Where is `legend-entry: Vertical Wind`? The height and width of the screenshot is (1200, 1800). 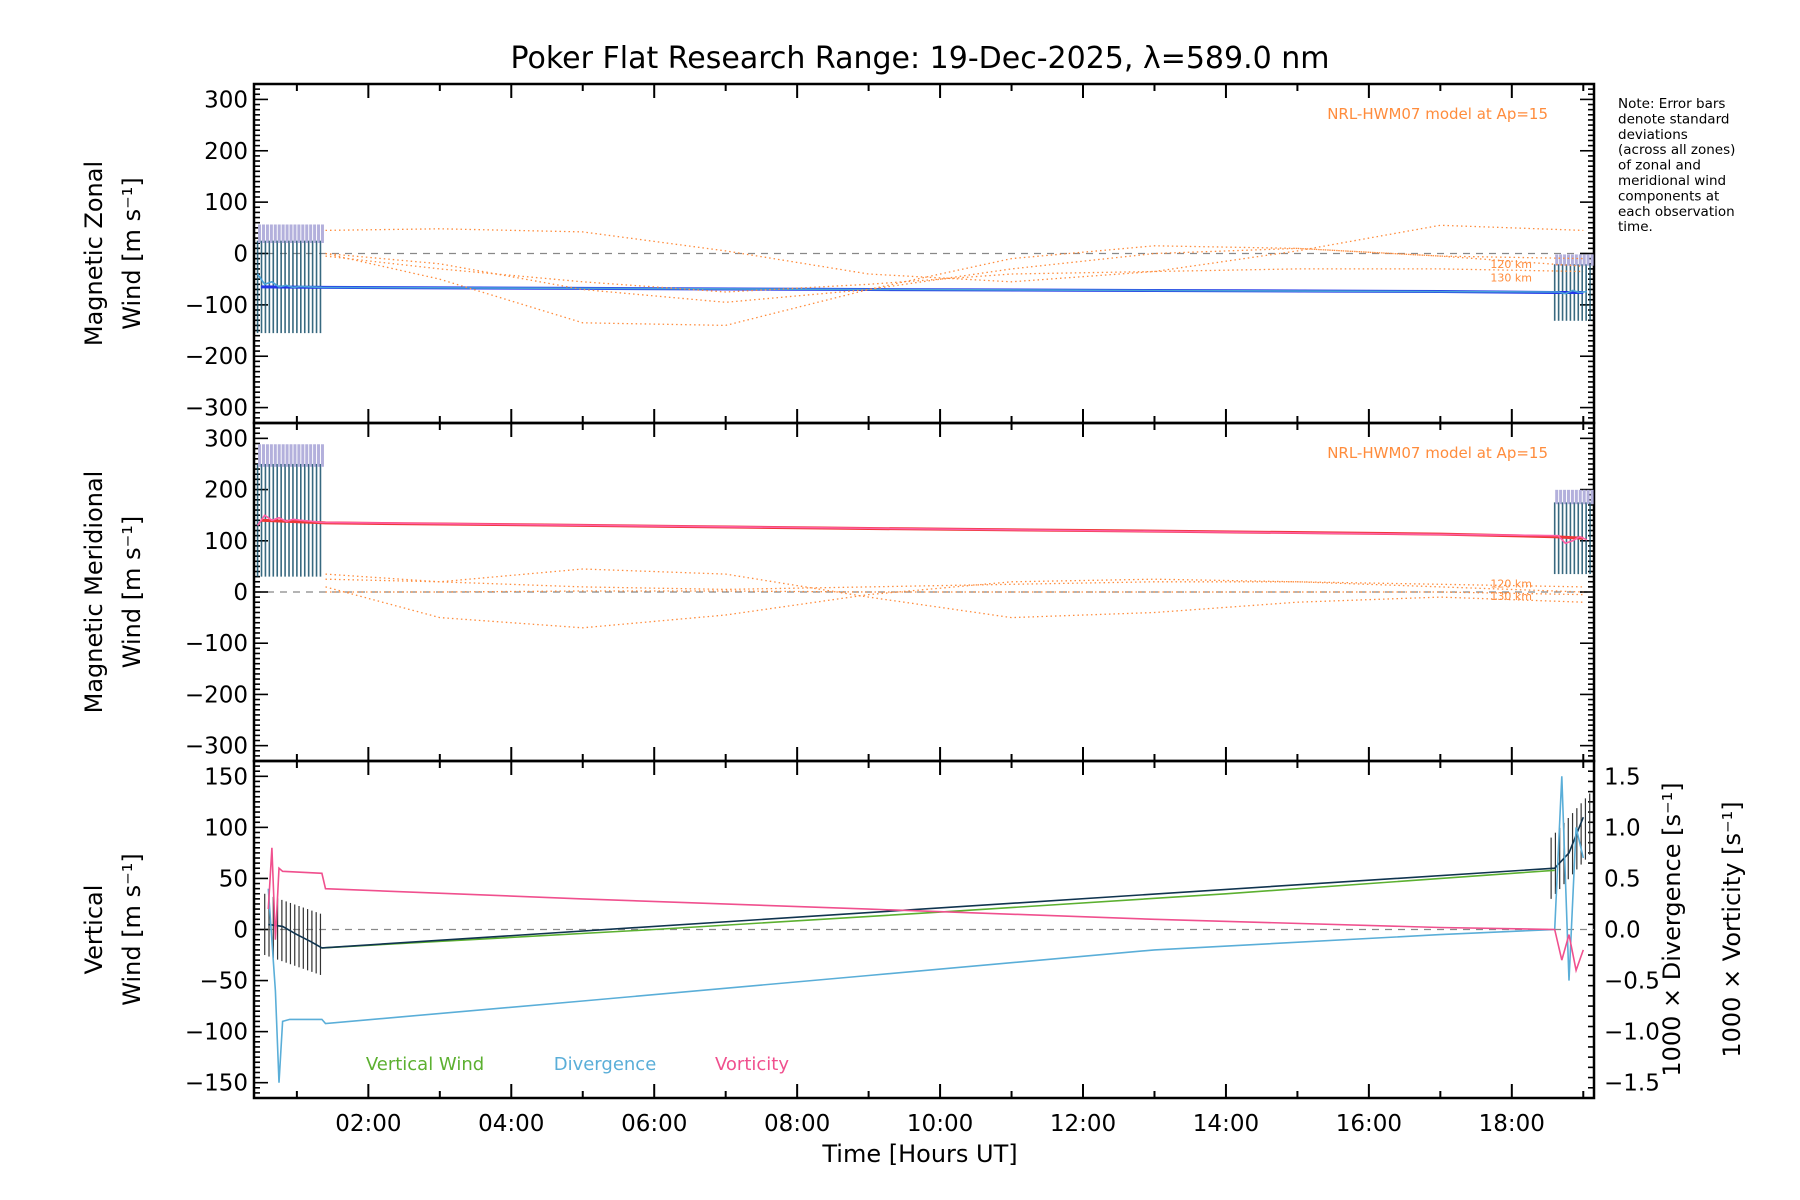
legend-entry: Vertical Wind is located at coordinates (425, 1064).